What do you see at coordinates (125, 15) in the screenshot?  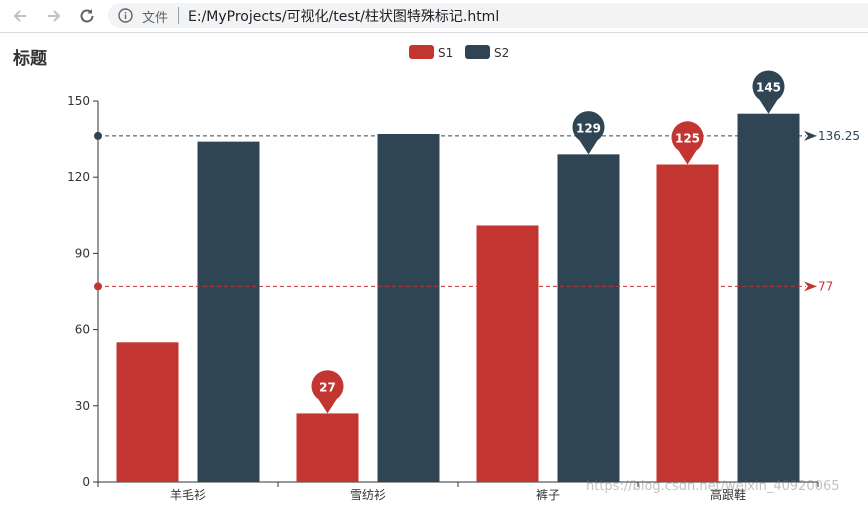 I see `info-icon` at bounding box center [125, 15].